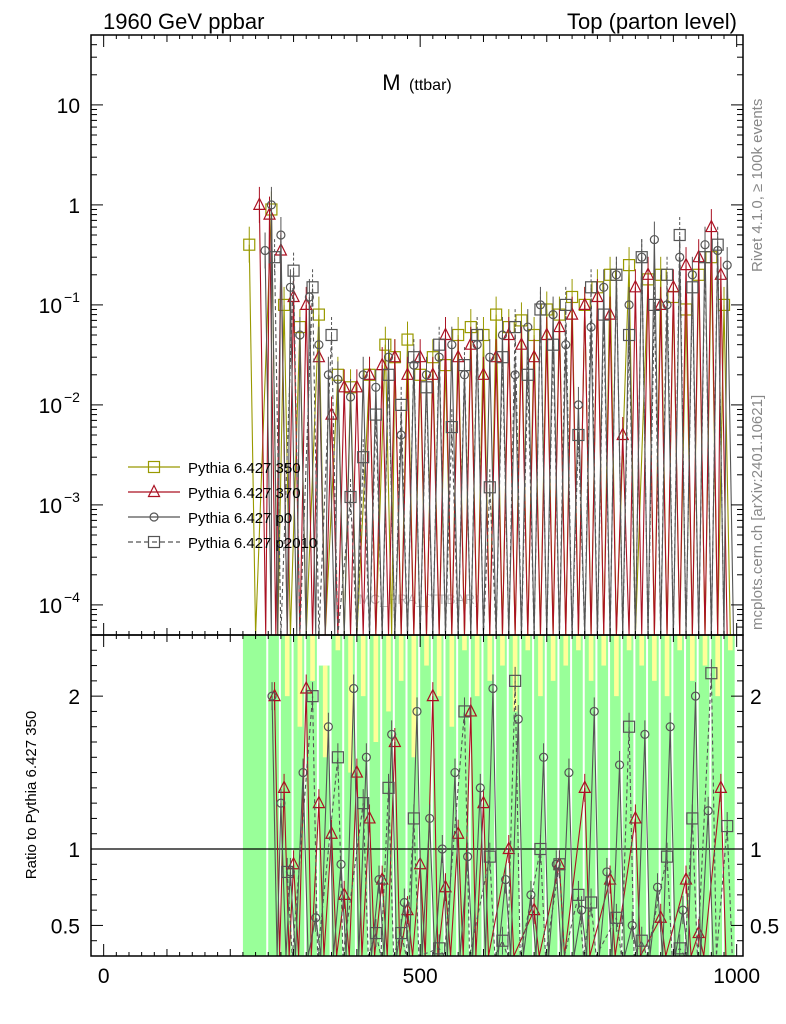  I want to click on legend-label: Pythia 6.427 350, so click(244, 468).